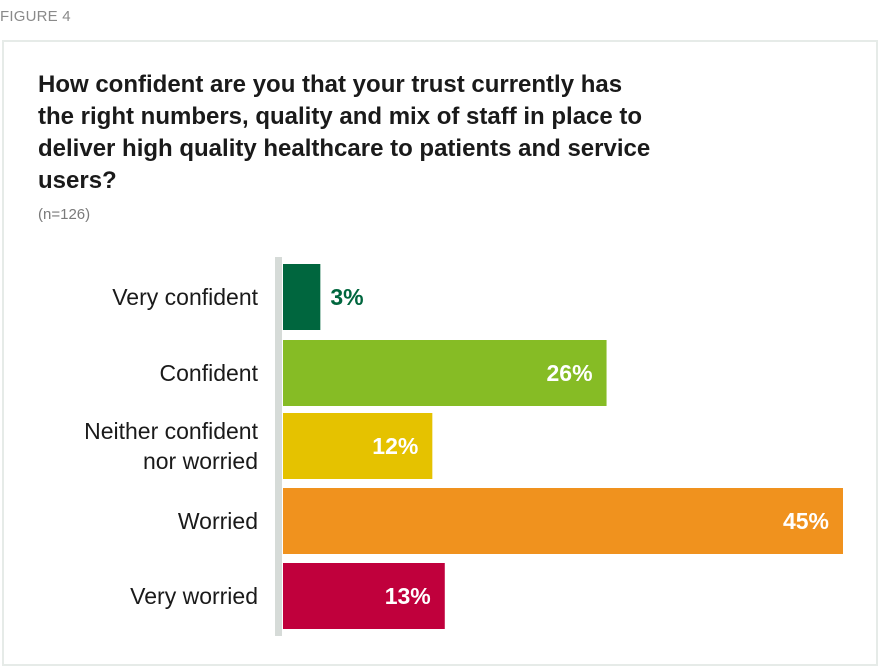  I want to click on category-label-line: Confident, so click(209, 373).